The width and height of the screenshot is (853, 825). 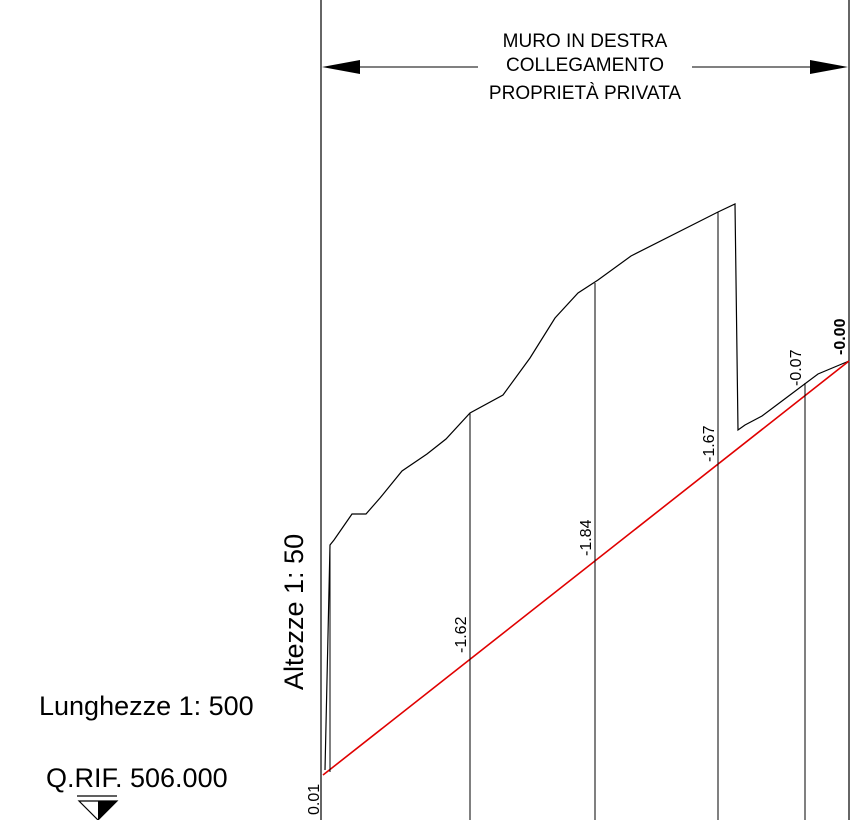 What do you see at coordinates (341, 67) in the screenshot?
I see `arrowhead-left-icon` at bounding box center [341, 67].